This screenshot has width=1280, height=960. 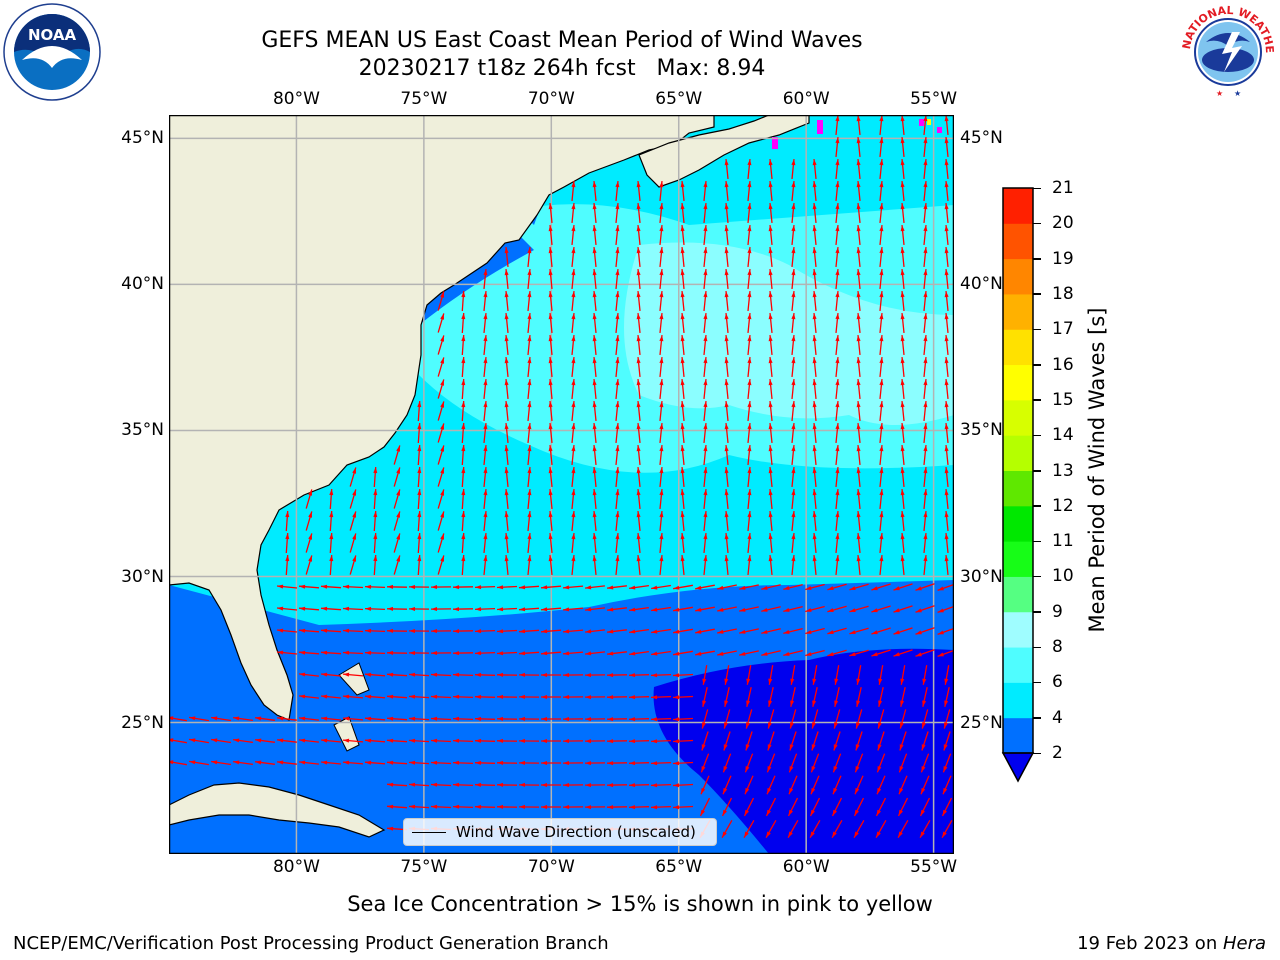 What do you see at coordinates (934, 99) in the screenshot?
I see `lon-label-top: 55°W` at bounding box center [934, 99].